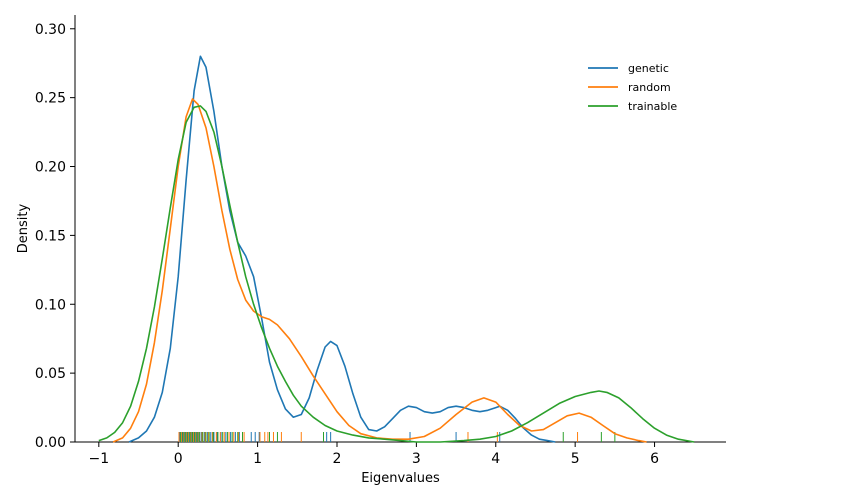  What do you see at coordinates (50, 305) in the screenshot?
I see `y-tick-label: 0.10` at bounding box center [50, 305].